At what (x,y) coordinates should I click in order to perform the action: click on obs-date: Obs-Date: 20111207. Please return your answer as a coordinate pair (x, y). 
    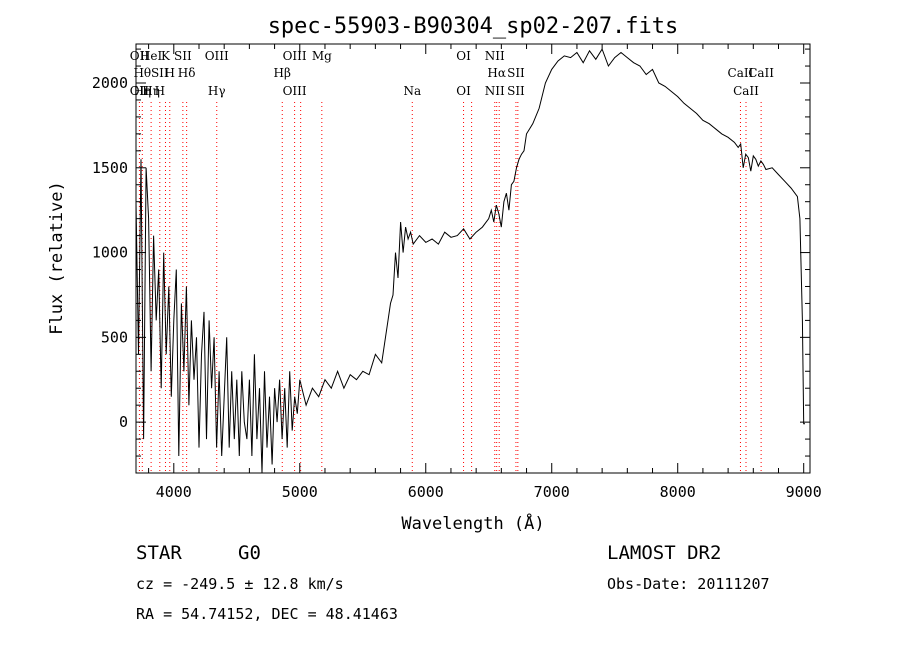
    Looking at the image, I should click on (688, 584).